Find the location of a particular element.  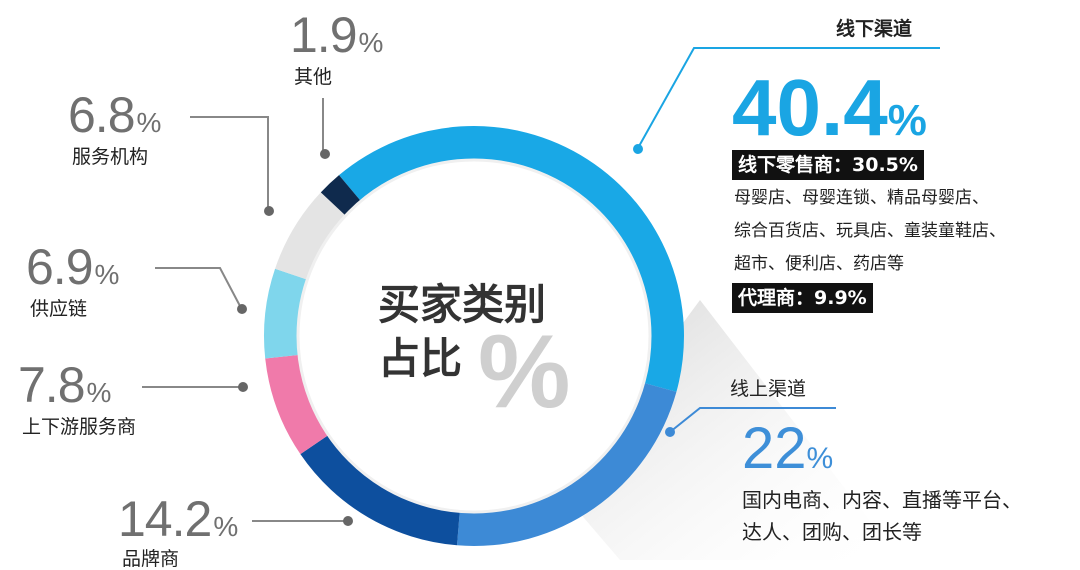

leader-dot-other is located at coordinates (325, 154).